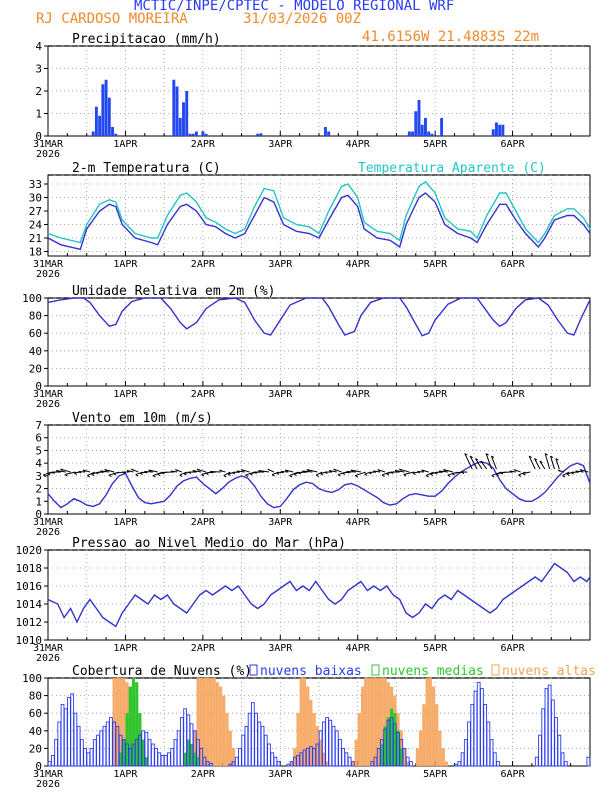 This screenshot has width=612, height=792. Describe the element at coordinates (253, 670) in the screenshot. I see `legend-swatch` at that location.